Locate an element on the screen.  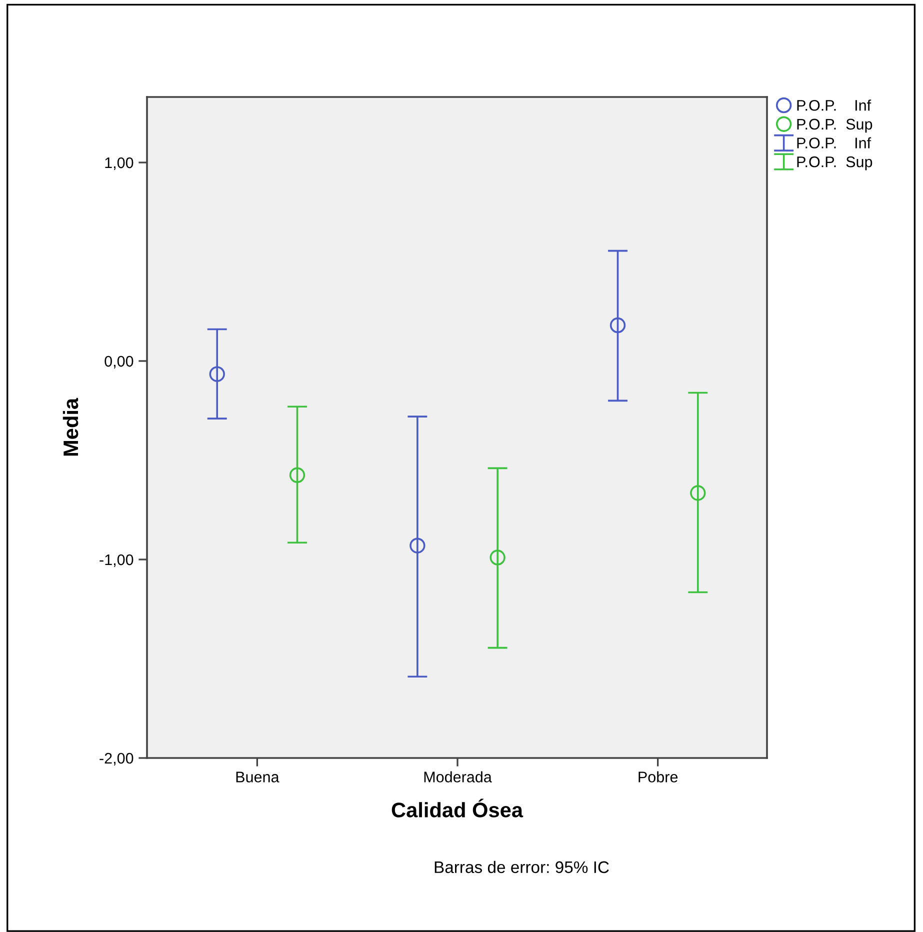
text: Barras de error: 95% IC is located at coordinates (521, 867).